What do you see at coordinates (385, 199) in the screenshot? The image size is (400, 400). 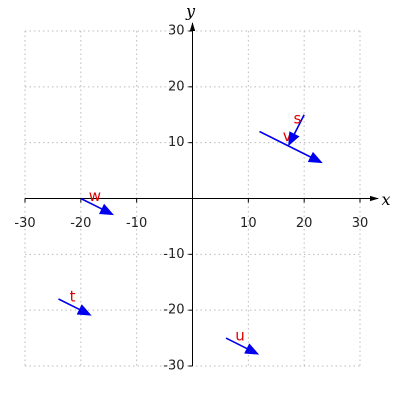 I see `x-axis-label: x` at bounding box center [385, 199].